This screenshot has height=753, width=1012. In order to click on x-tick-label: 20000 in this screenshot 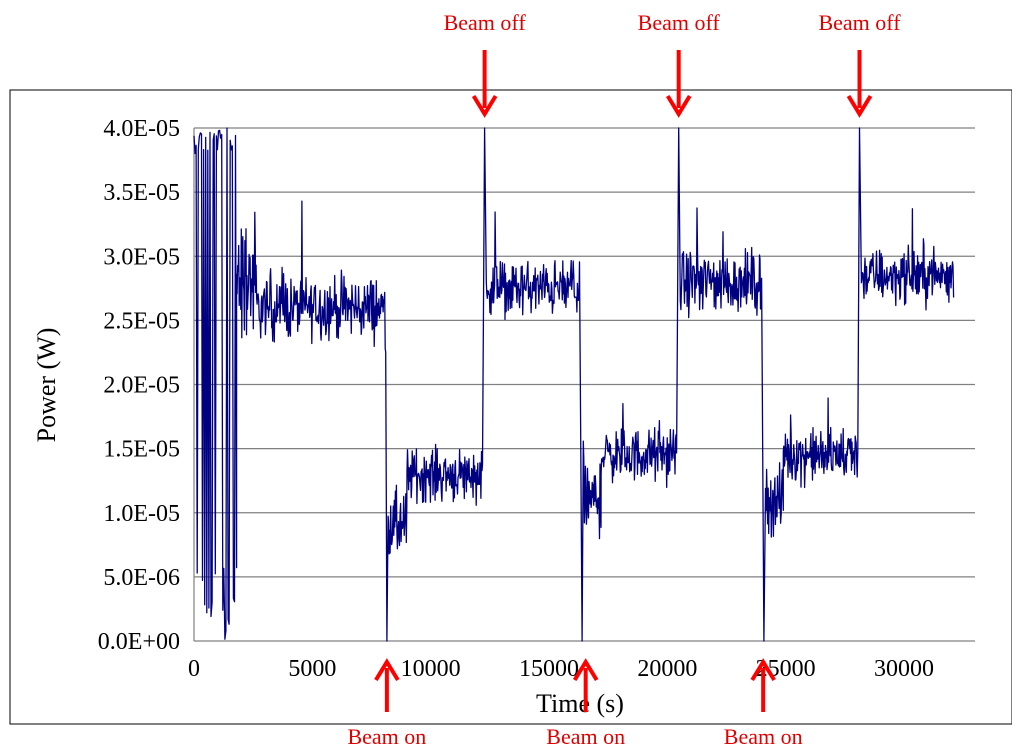, I will do `click(667, 669)`.